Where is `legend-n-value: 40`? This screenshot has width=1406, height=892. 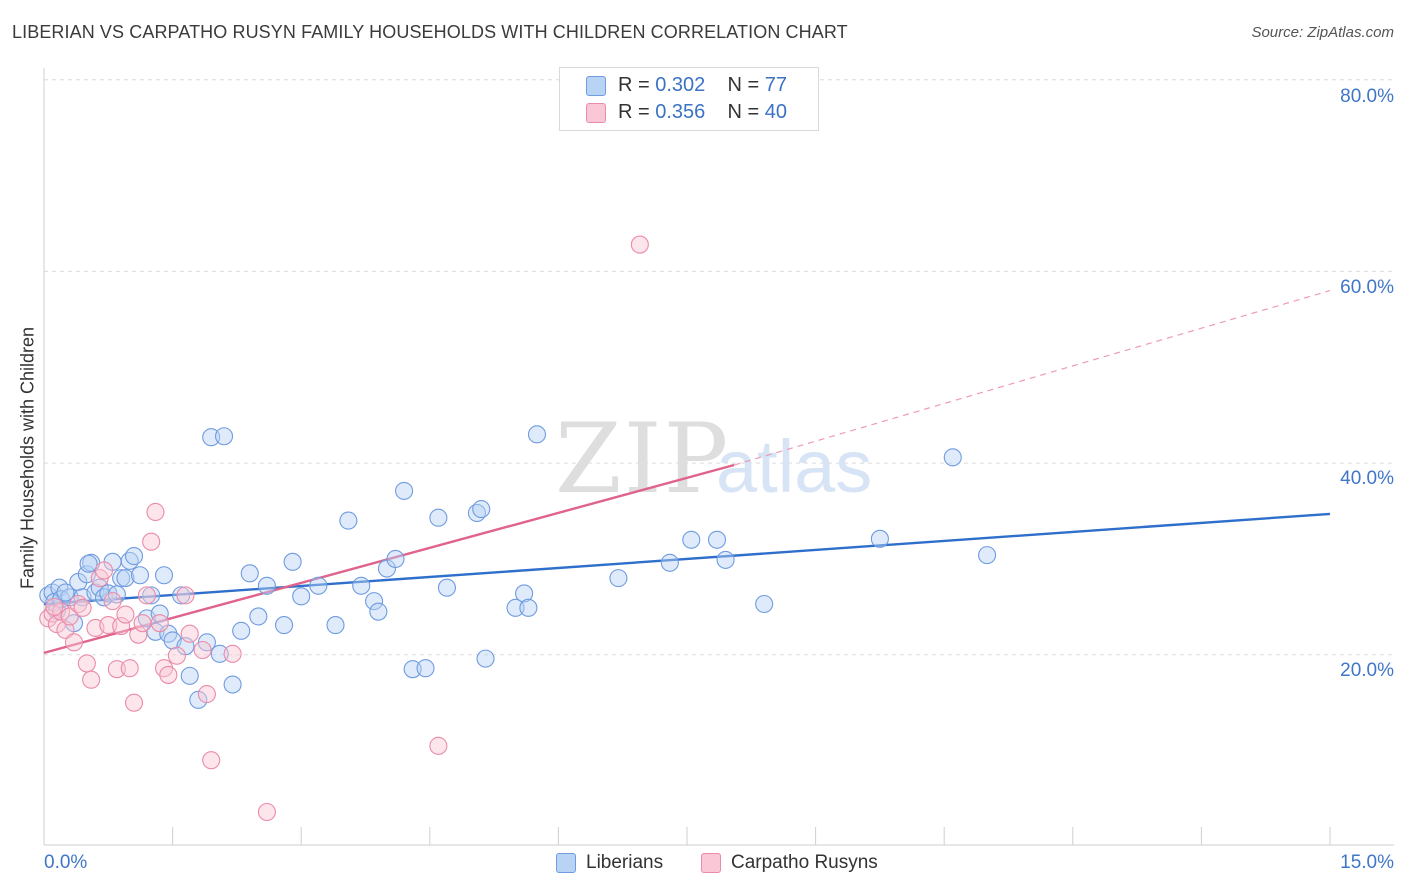
legend-n-value: 40 is located at coordinates (776, 112).